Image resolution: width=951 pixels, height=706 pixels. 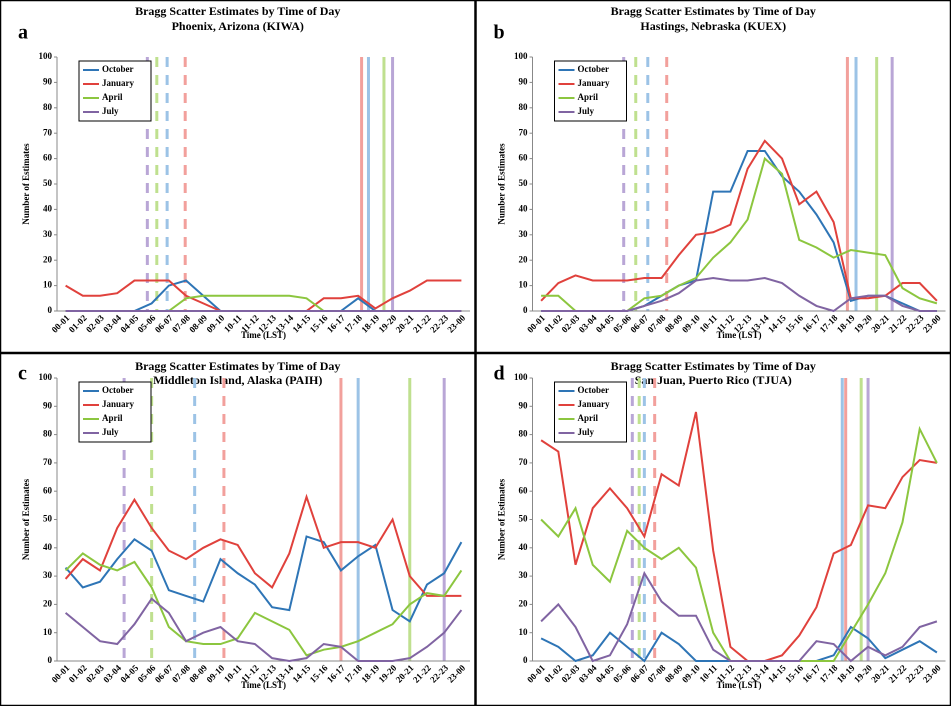 I want to click on x-tick-label: 23-00, so click(x=932, y=673).